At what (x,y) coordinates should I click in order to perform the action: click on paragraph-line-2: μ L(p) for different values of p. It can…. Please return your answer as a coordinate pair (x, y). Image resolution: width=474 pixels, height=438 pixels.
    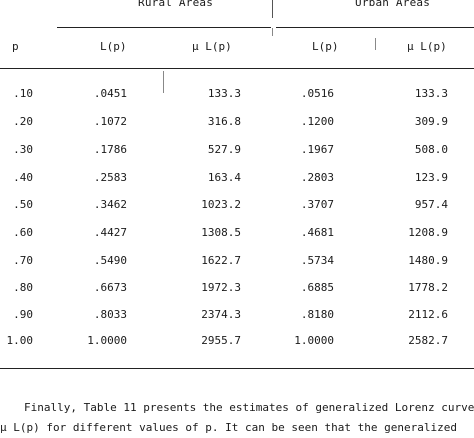
    Looking at the image, I should click on (228, 427).